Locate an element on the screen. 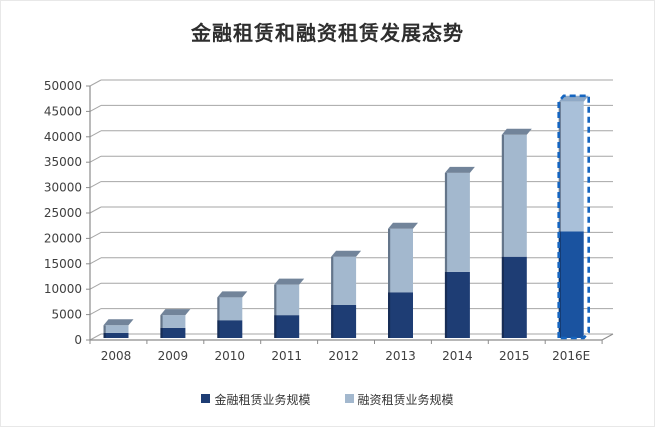 The width and height of the screenshot is (655, 427). bar-segment-2011-融资租赁业务规模 is located at coordinates (287, 300).